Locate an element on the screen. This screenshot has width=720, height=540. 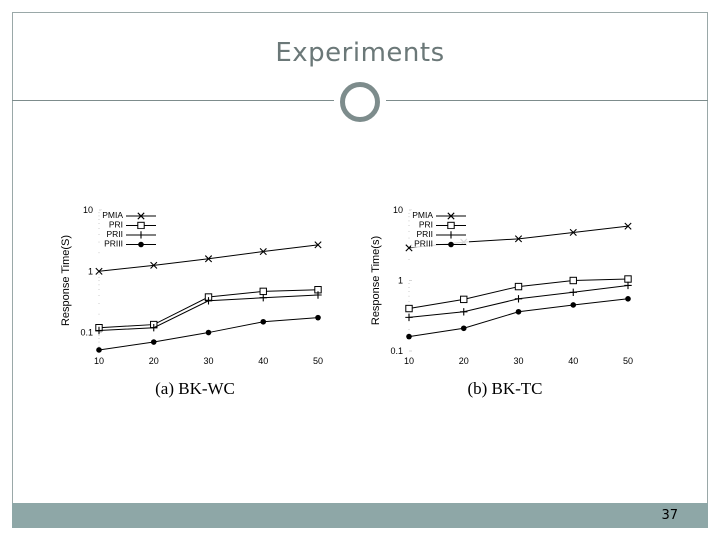
ring-ornament-icon is located at coordinates (360, 102).